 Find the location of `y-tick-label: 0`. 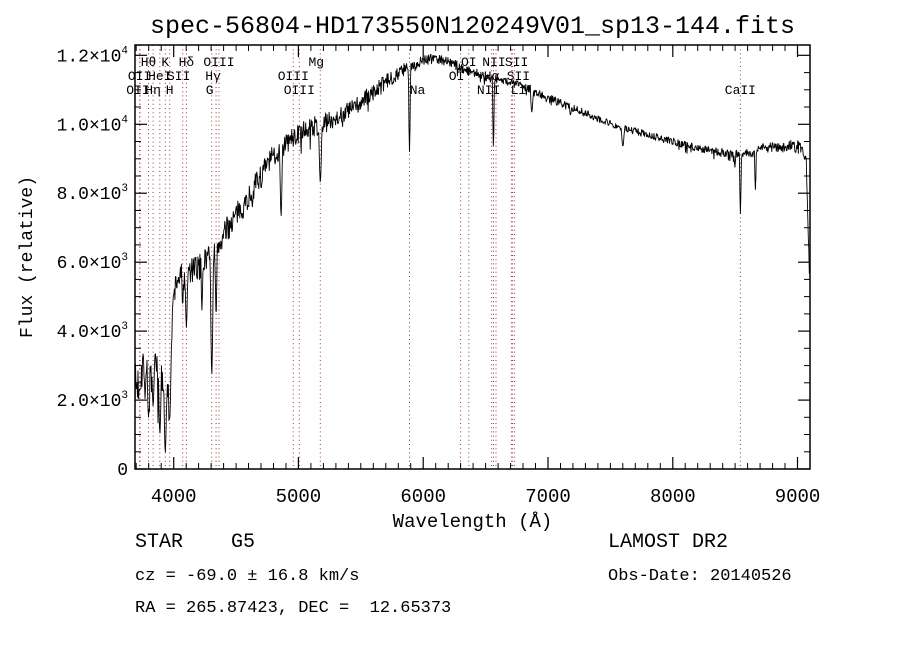

y-tick-label: 0 is located at coordinates (122, 471).